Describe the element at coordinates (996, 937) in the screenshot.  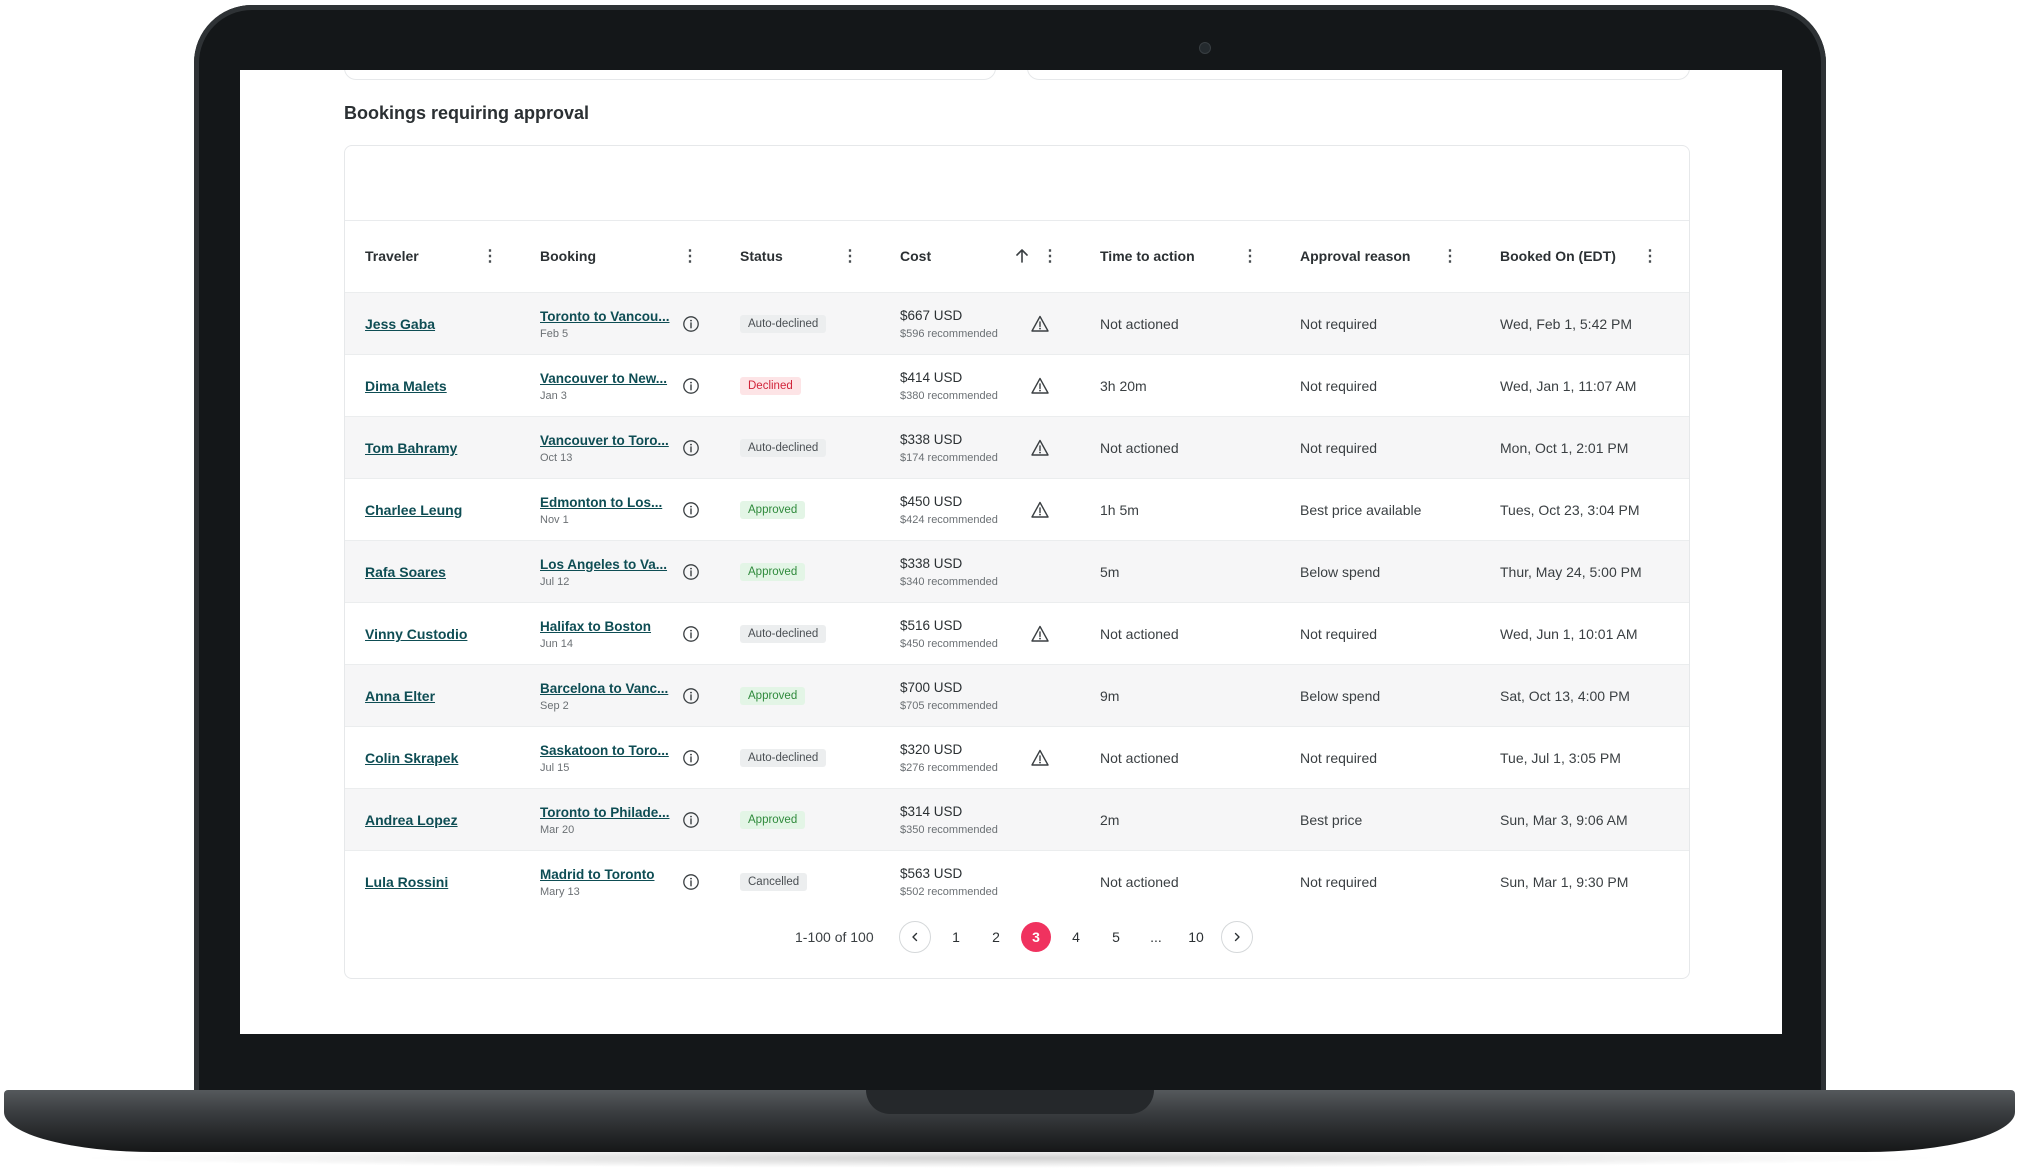
I see `page-button: 2` at that location.